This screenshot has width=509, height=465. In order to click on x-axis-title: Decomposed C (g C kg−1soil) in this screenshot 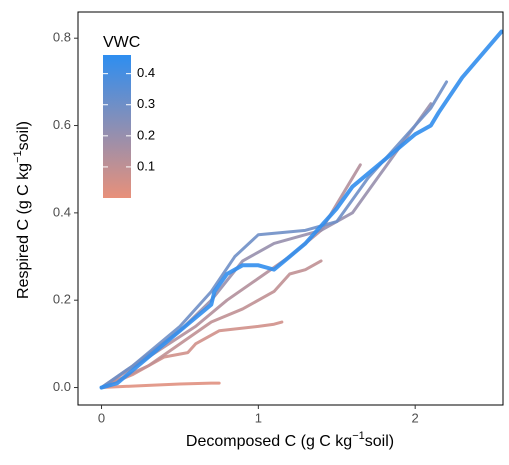, I will do `click(290, 440)`.